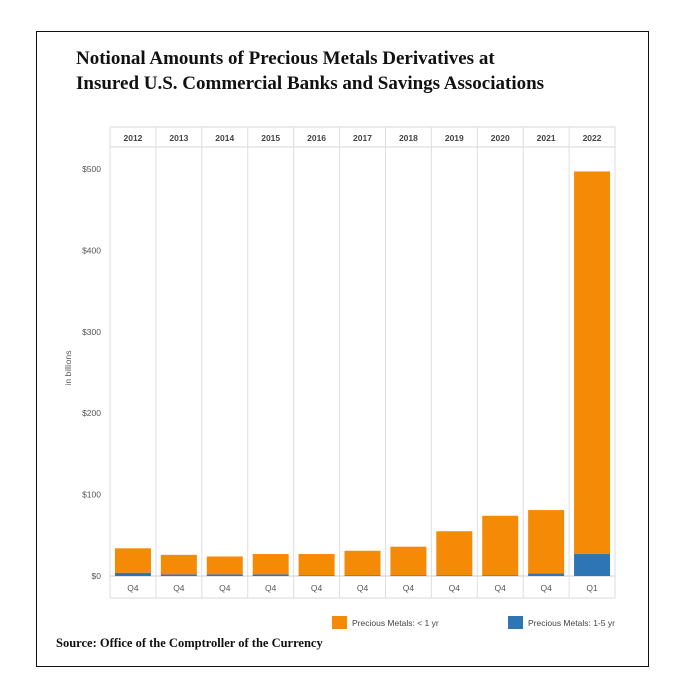  I want to click on y-tick-label: $300, so click(91, 332).